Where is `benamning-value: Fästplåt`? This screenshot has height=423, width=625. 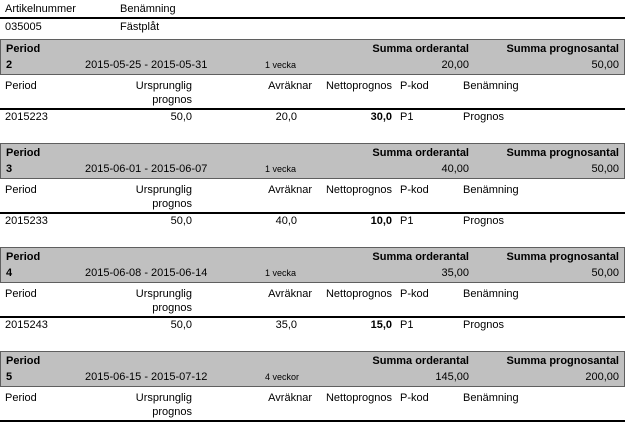
benamning-value: Fästplåt is located at coordinates (140, 27).